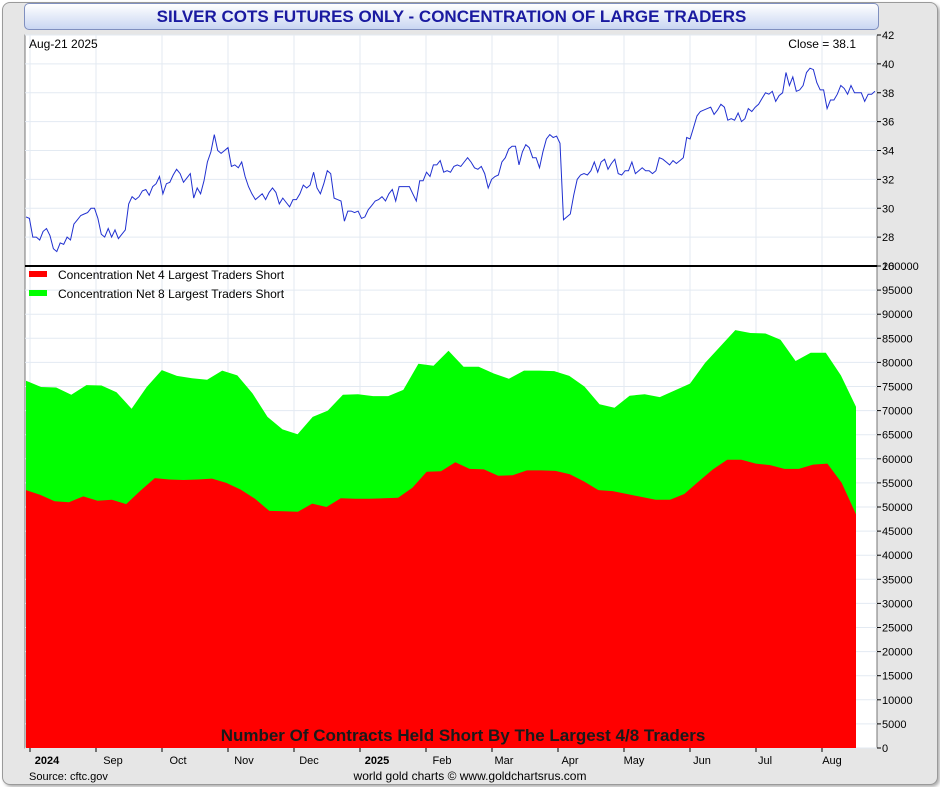 Image resolution: width=940 pixels, height=787 pixels. Describe the element at coordinates (897, 604) in the screenshot. I see `contracts-ytick-label-6: 30000` at that location.